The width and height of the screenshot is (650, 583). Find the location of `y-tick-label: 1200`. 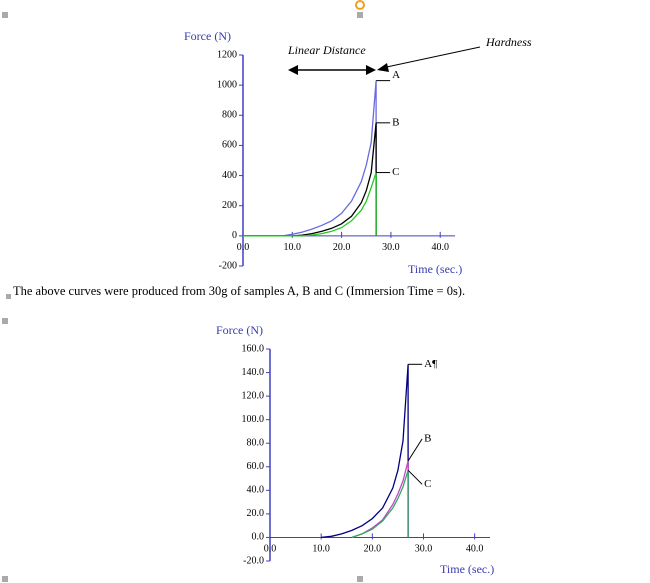

y-tick-label: 1200 is located at coordinates (227, 54).